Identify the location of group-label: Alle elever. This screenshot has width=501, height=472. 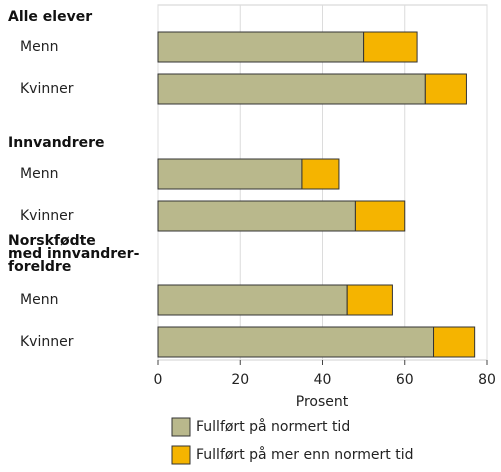
(50, 17).